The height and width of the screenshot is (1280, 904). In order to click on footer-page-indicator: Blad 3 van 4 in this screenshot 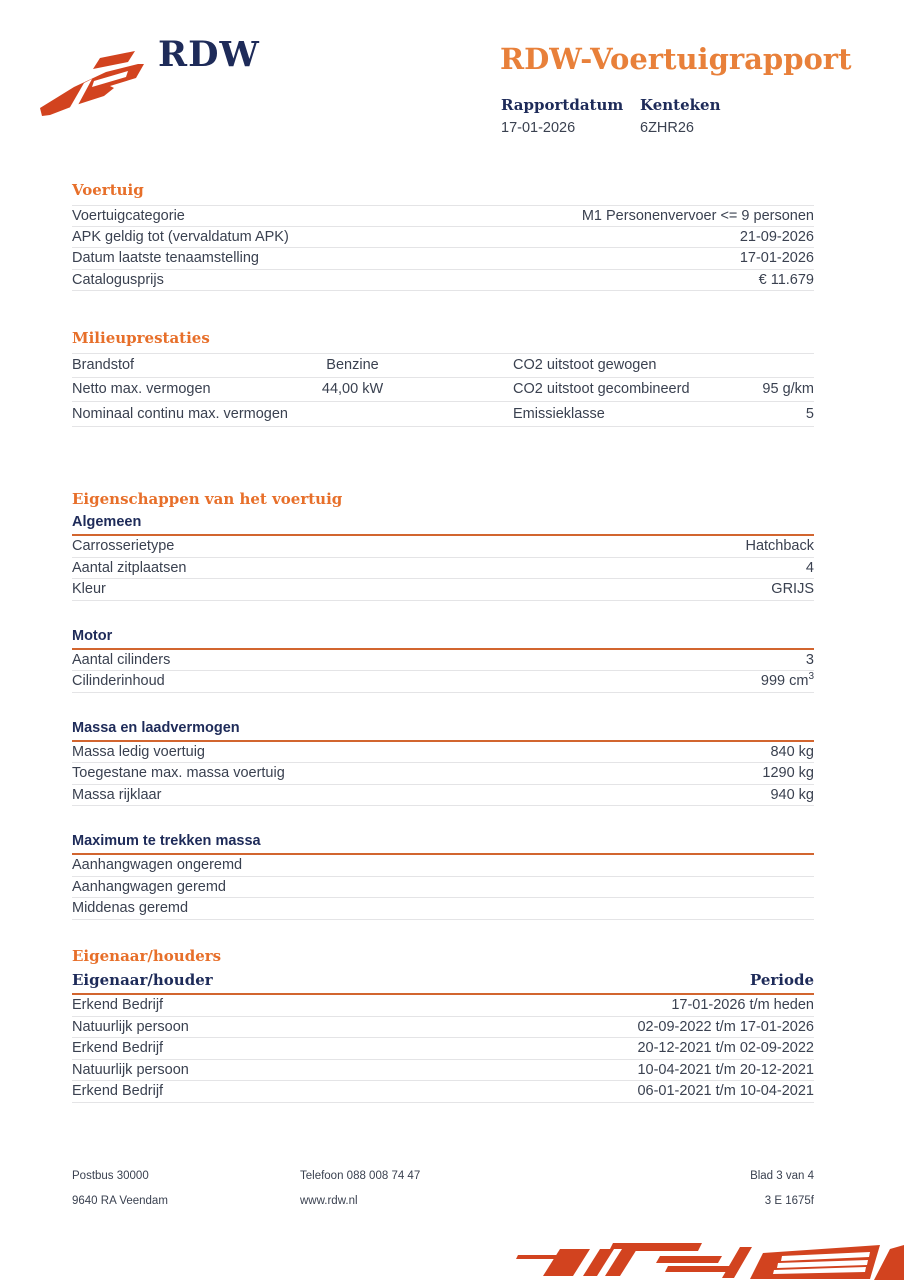, I will do `click(782, 1176)`.